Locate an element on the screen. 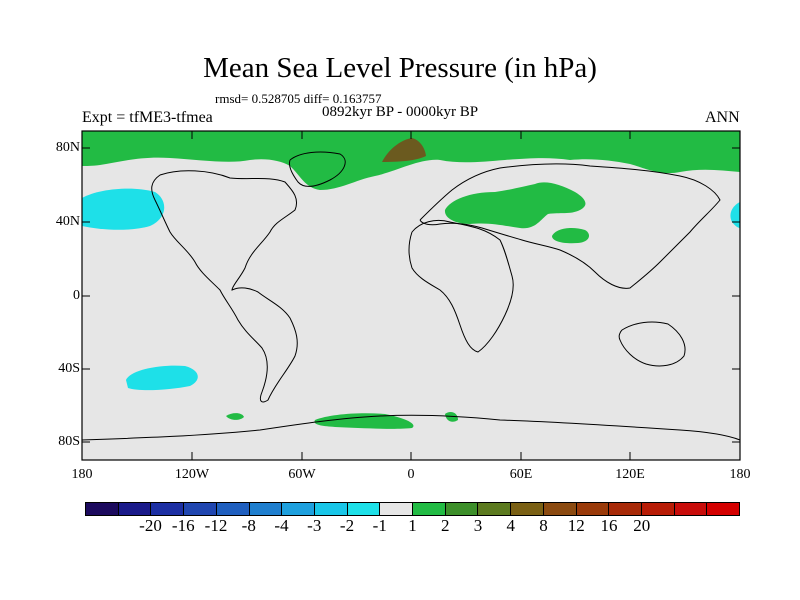 The height and width of the screenshot is (600, 800). lon-tick-label: 60E is located at coordinates (521, 474).